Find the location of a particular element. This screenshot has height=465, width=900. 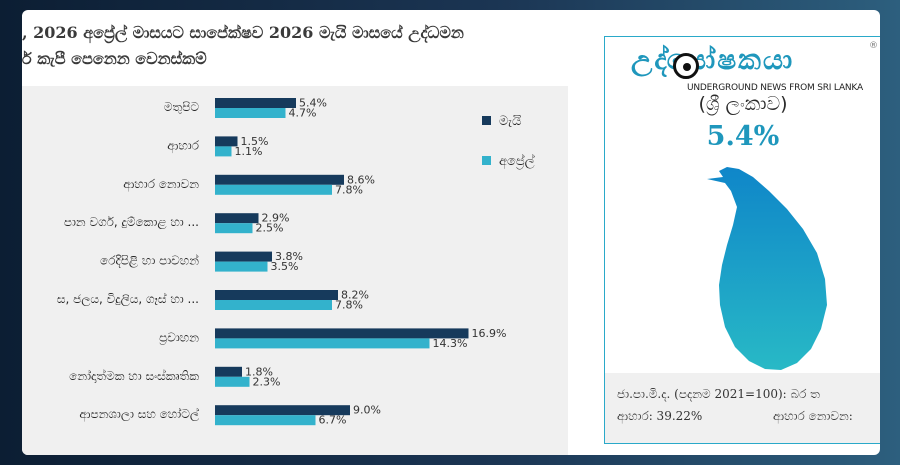

value-label: 9.0% is located at coordinates (367, 410).